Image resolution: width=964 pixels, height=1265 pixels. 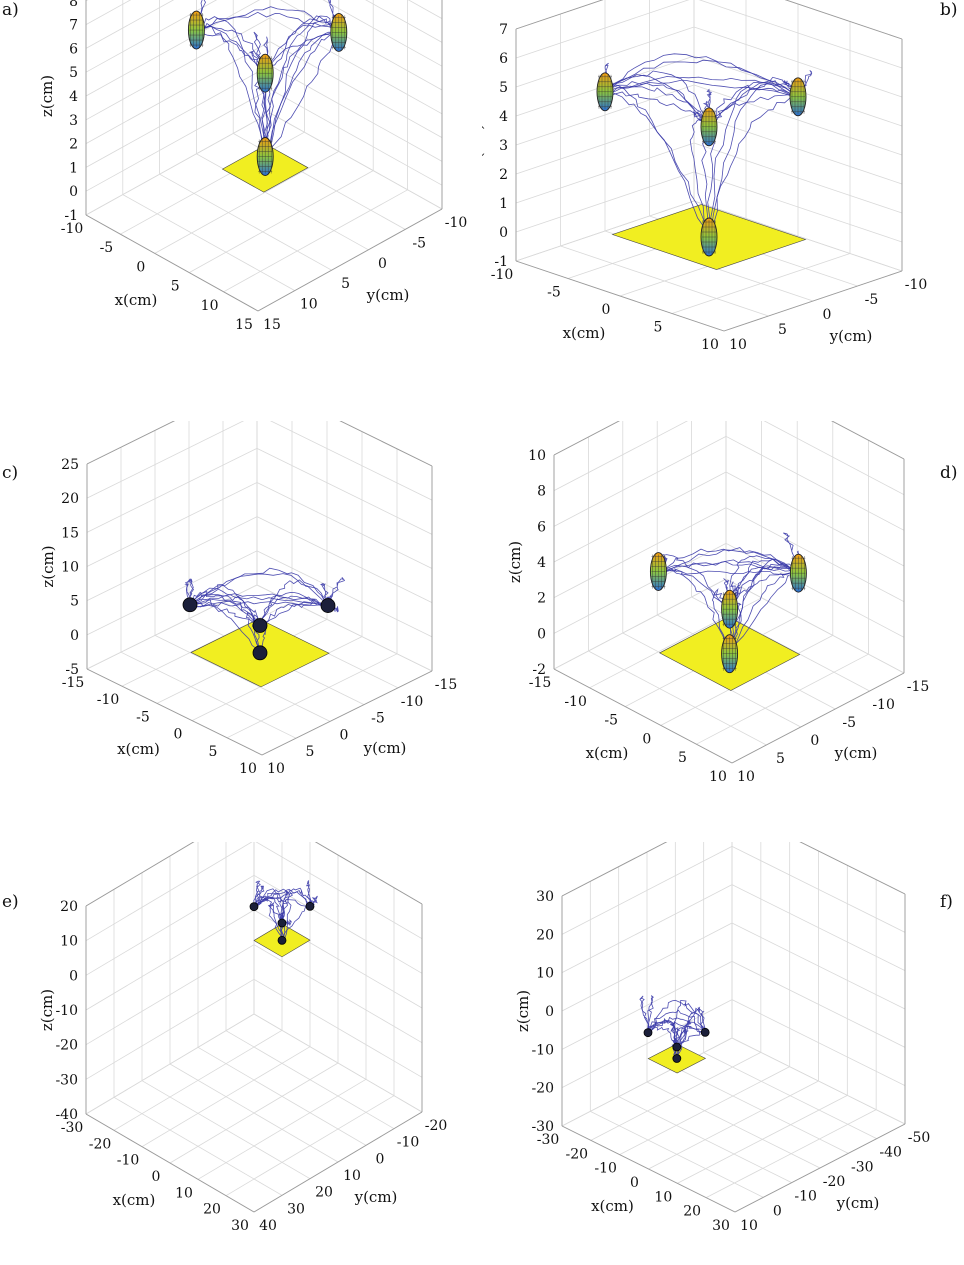 What do you see at coordinates (143, 717) in the screenshot?
I see `x-tick-label: -5` at bounding box center [143, 717].